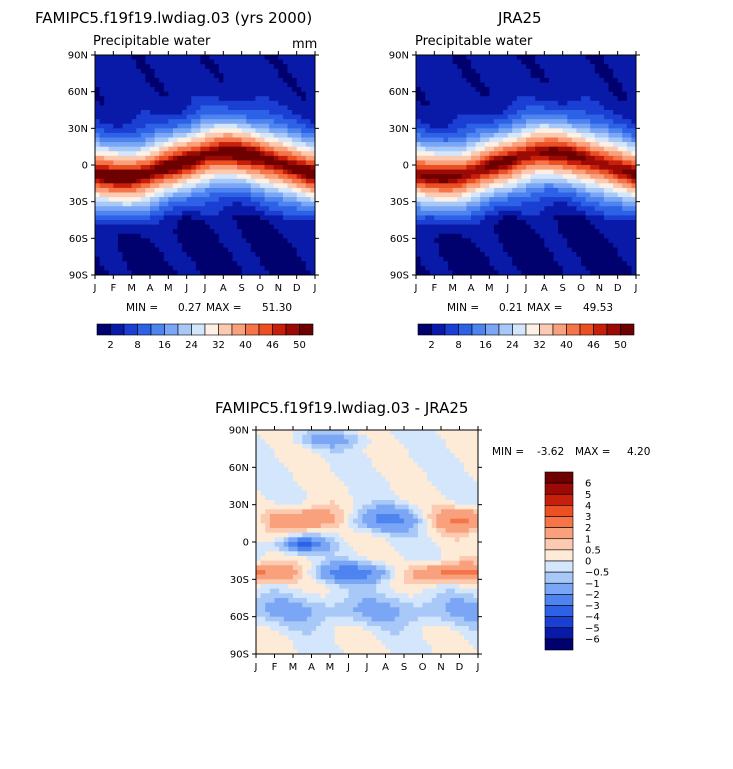 Image resolution: width=733 pixels, height=769 pixels. What do you see at coordinates (185, 329) in the screenshot?
I see `colorbar-swatch` at bounding box center [185, 329].